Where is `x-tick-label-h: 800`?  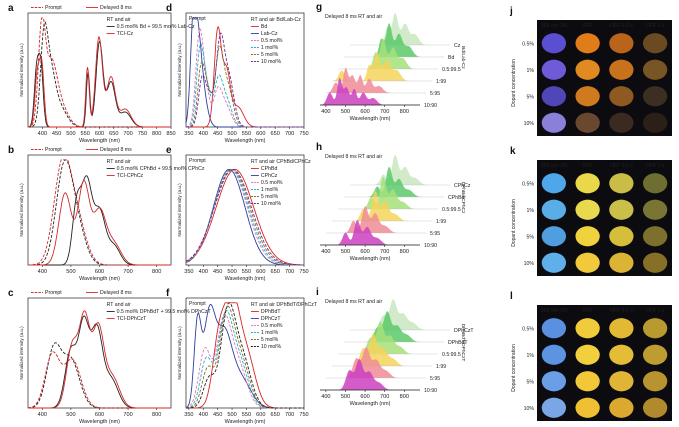 x-tick-label-h: 800 is located at coordinates (404, 252).